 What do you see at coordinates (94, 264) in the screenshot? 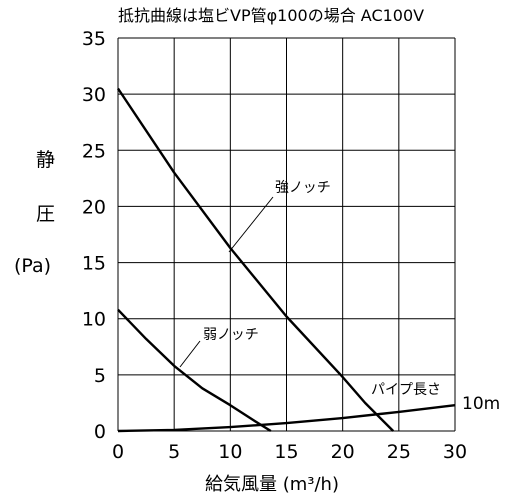
I see `y-tick-label: 15` at bounding box center [94, 264].